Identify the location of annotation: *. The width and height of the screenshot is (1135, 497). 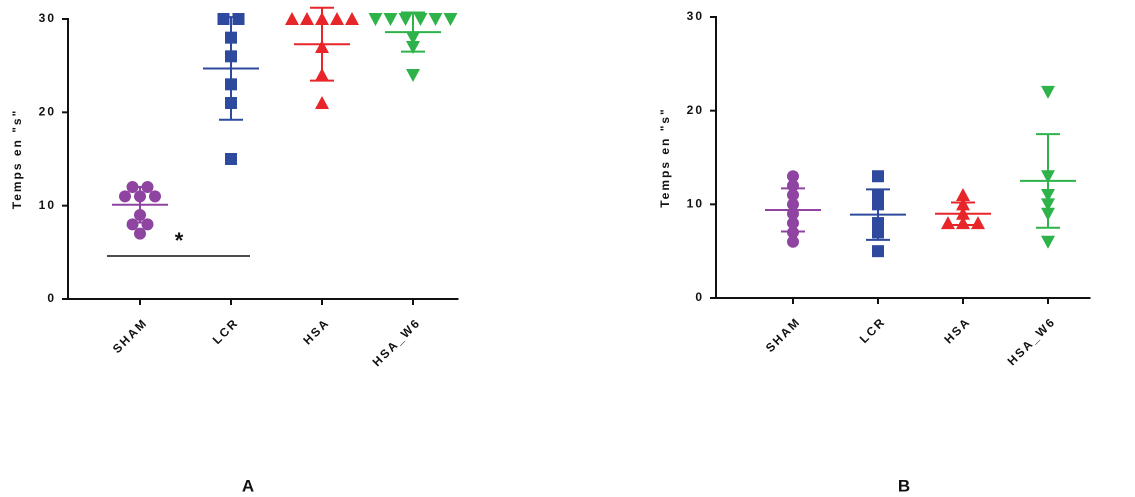
(180, 240).